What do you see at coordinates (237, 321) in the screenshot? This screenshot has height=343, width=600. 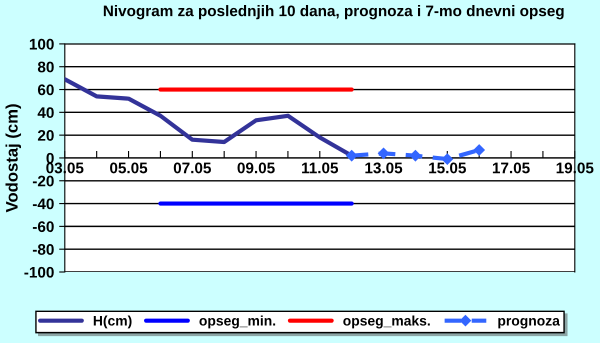 I see `legend-label: opseg_min.` at bounding box center [237, 321].